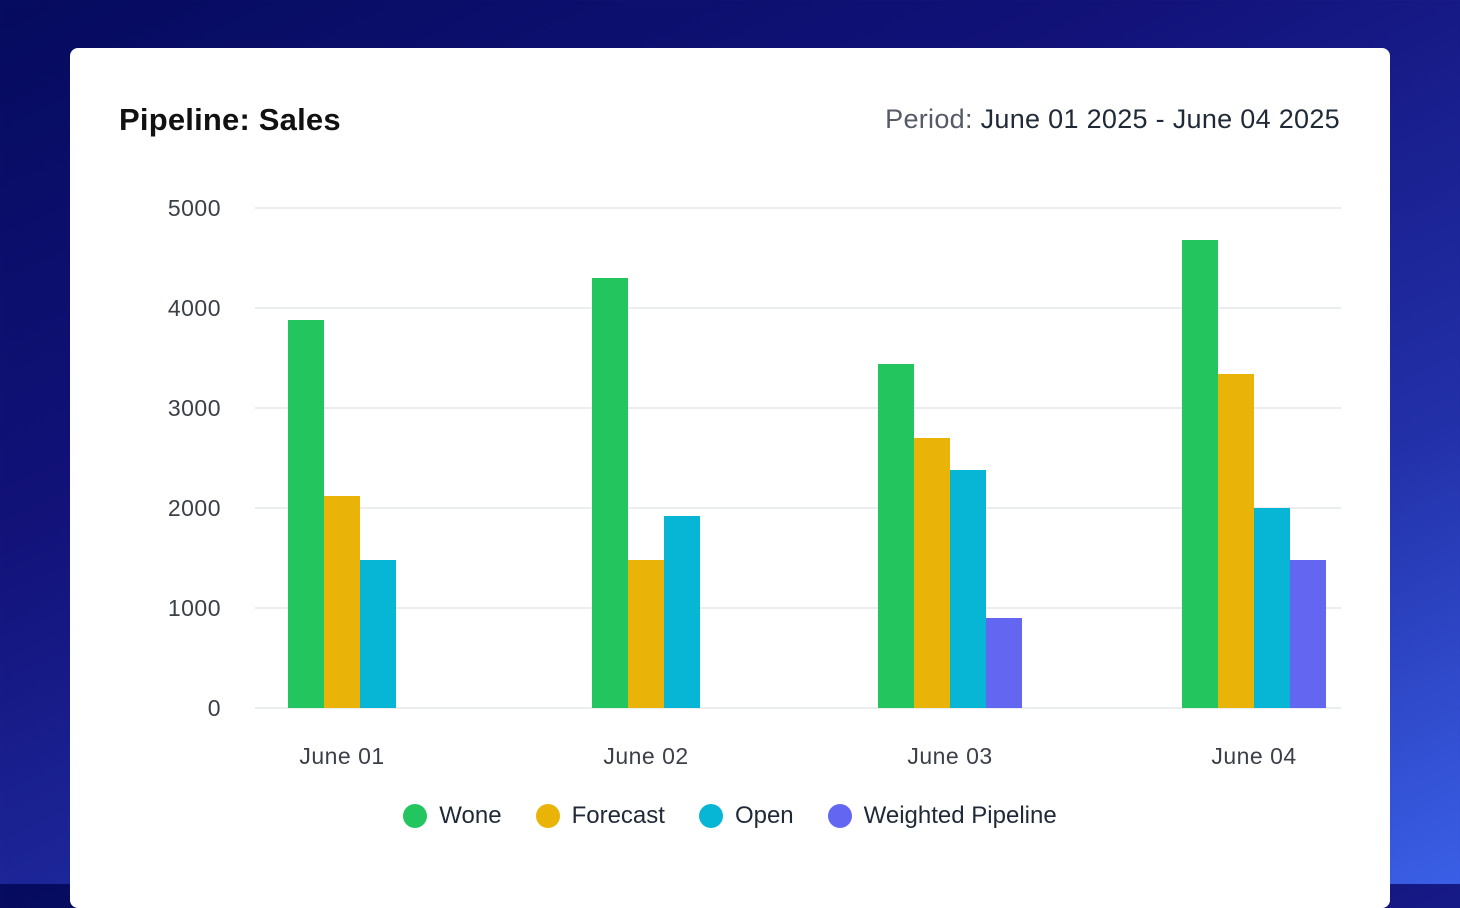 This screenshot has height=908, width=1460. I want to click on legend-item: Wone, so click(452, 816).